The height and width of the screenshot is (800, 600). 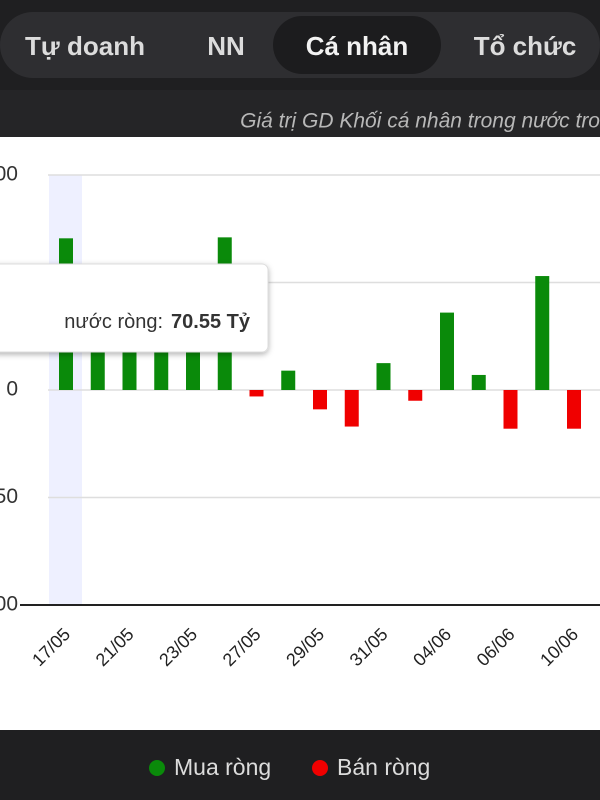 I want to click on tab: Tự doanh, so click(x=85, y=46).